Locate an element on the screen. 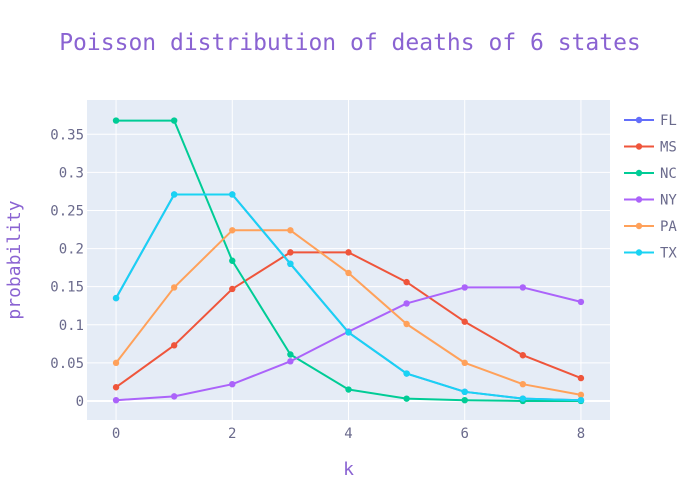 The image size is (700, 504). y-tick-label: 0.05 is located at coordinates (67, 364).